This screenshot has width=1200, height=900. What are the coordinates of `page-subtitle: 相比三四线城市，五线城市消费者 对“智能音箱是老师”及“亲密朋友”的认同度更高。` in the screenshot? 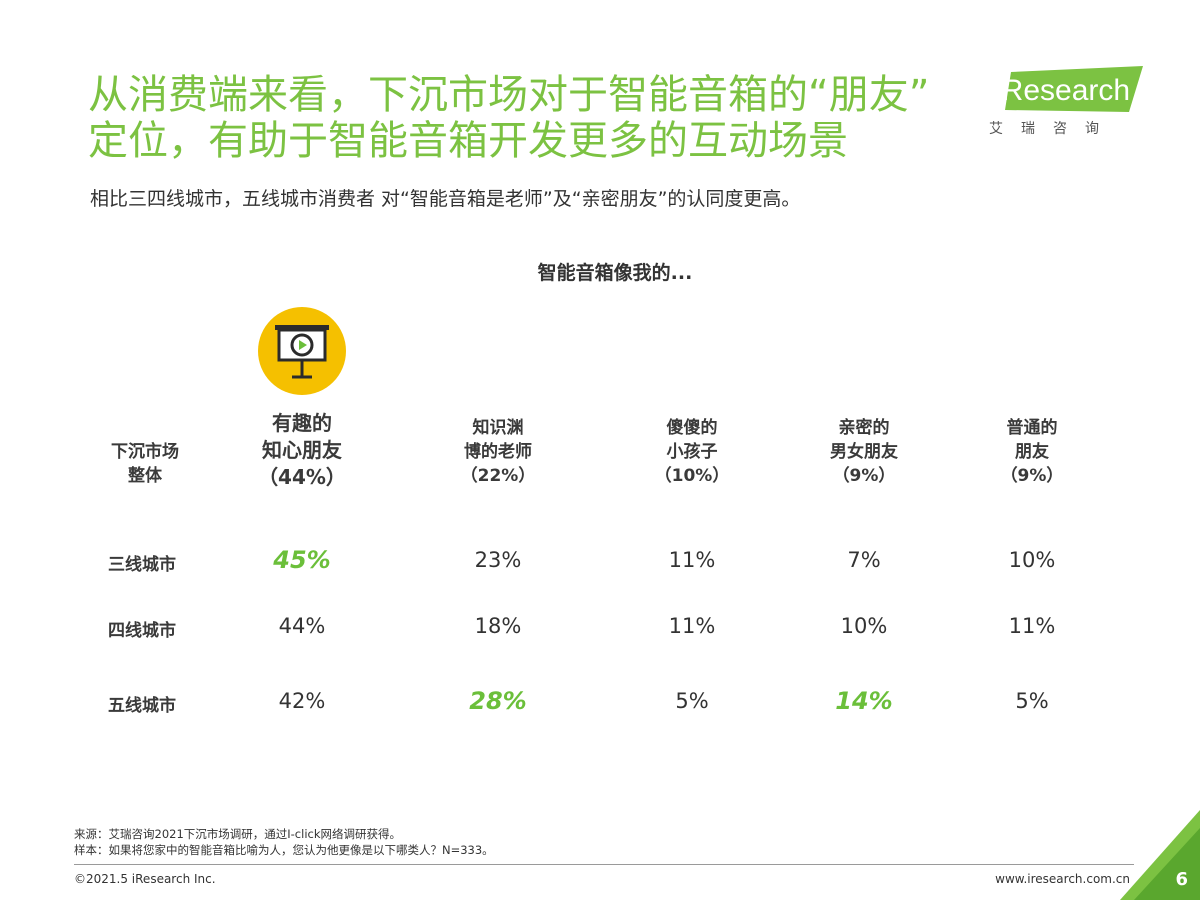 It's located at (445, 199).